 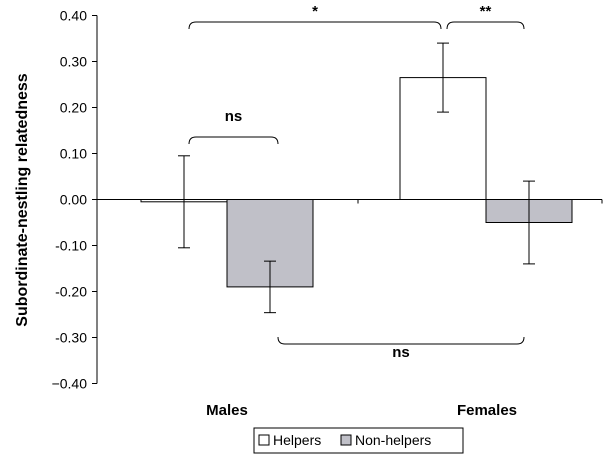 I want to click on y-tick-label: −0.40, so click(x=70, y=384).